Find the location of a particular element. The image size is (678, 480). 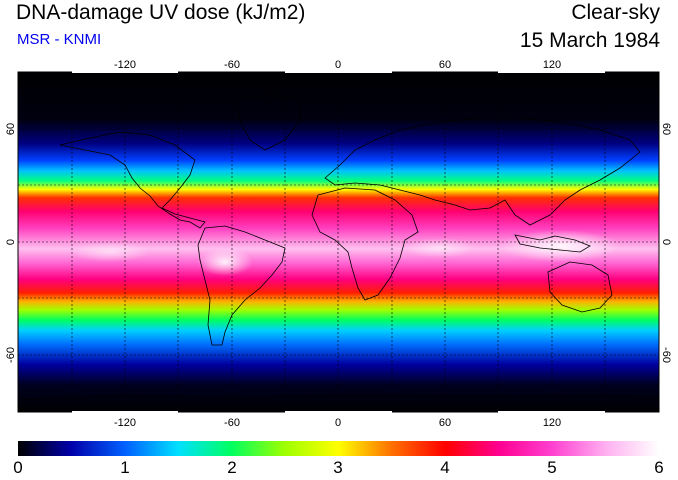

lon-label-top: -60 is located at coordinates (232, 65).